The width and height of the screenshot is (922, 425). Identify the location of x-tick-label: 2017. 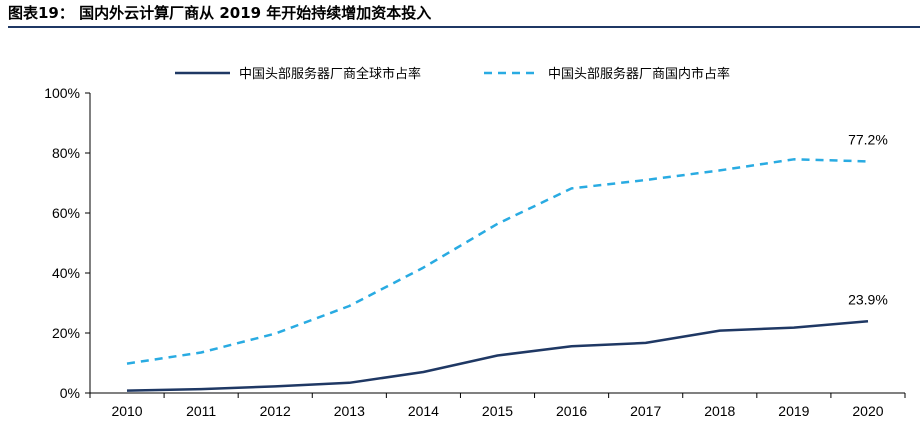
(645, 411).